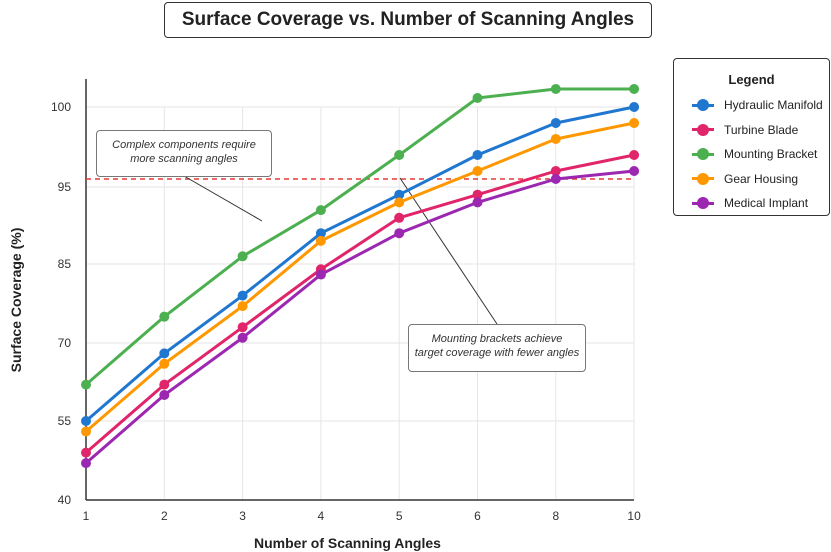 The height and width of the screenshot is (552, 831). I want to click on legend-label: Turbine Blade, so click(761, 129).